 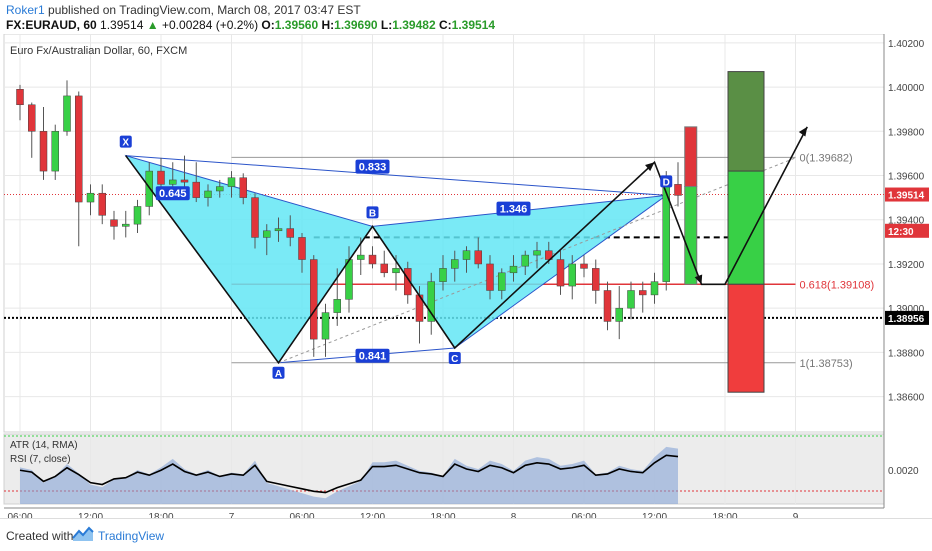 I want to click on time-tick-label: 12:00, so click(x=372, y=515).